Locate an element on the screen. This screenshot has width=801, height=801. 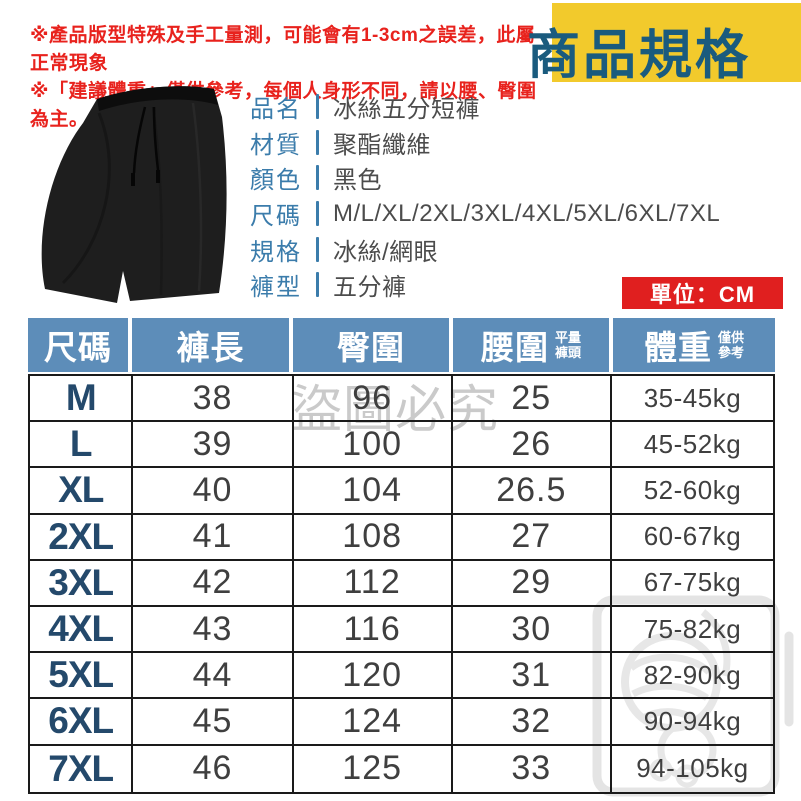
info-value: 黑色 is located at coordinates (357, 181).